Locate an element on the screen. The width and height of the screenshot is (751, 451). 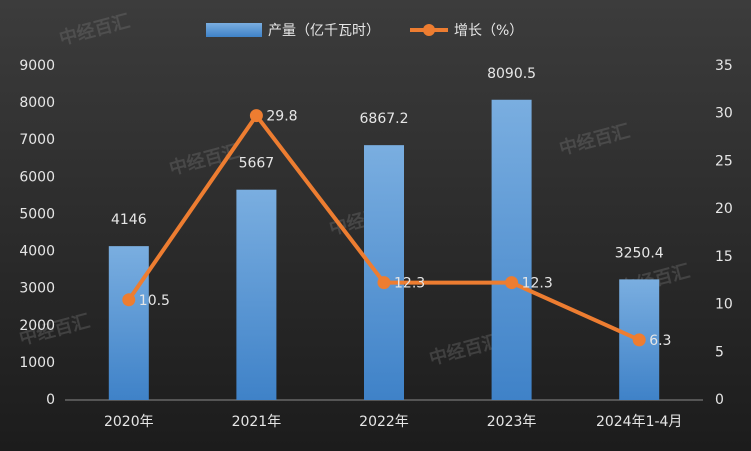
y2-tick-label: 35 is located at coordinates (724, 66).